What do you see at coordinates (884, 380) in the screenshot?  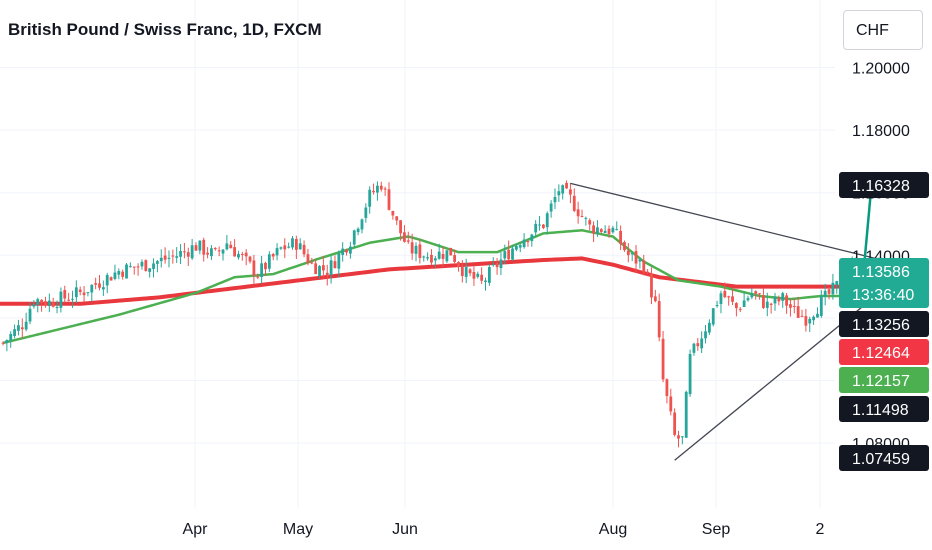 I see `price-tag-green` at bounding box center [884, 380].